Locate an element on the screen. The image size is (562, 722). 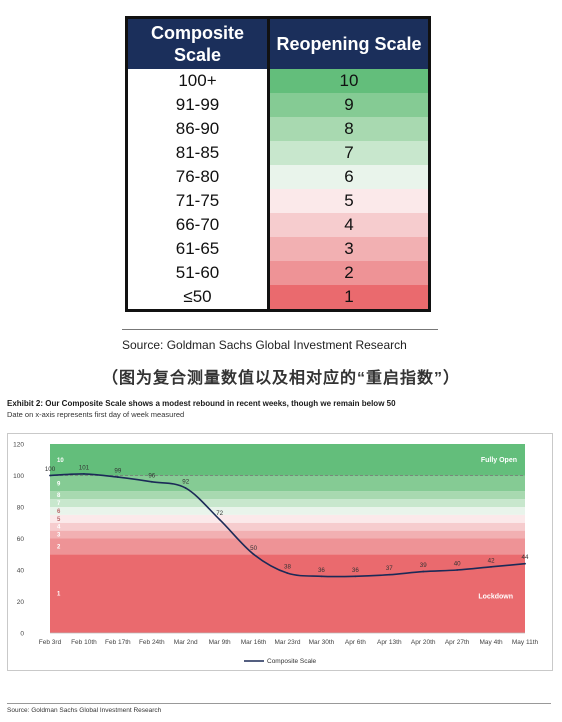
data-label: 44 is located at coordinates (525, 557).